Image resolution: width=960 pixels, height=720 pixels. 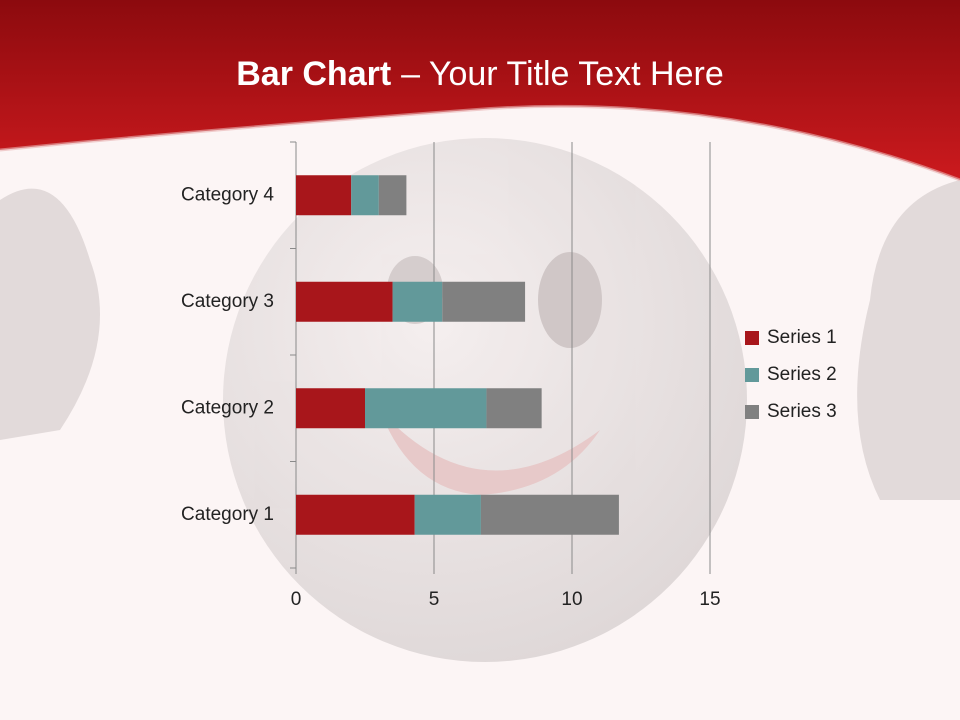 What do you see at coordinates (802, 337) in the screenshot?
I see `legend-label: Series 1` at bounding box center [802, 337].